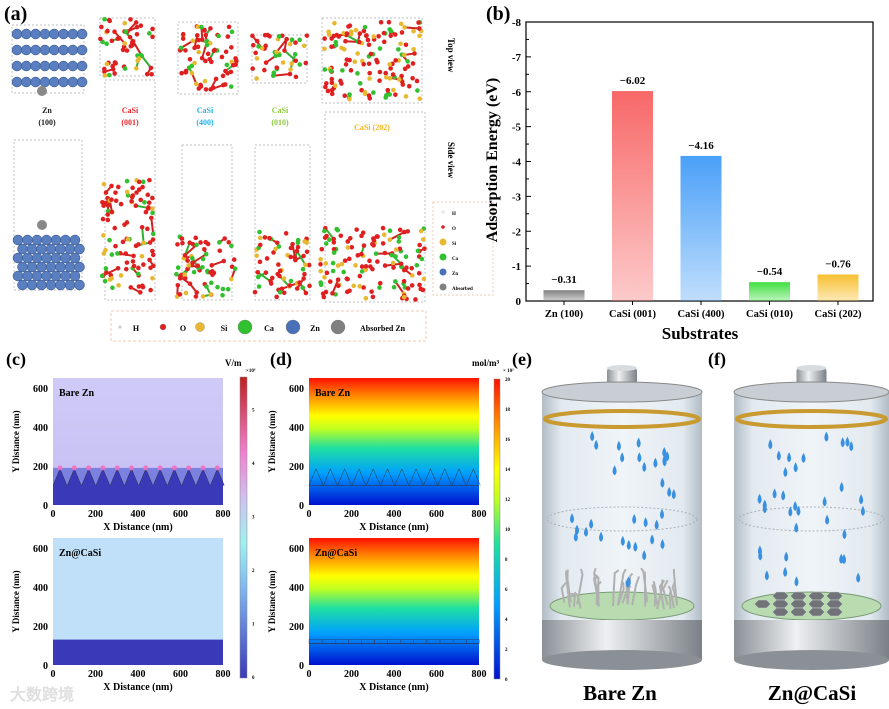 The width and height of the screenshot is (889, 709). I want to click on colorbar-tick-label: 20, so click(508, 380).